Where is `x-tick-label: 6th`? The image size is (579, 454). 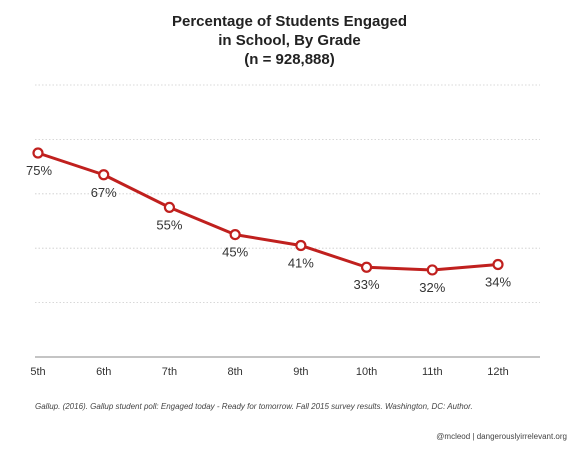 x-tick-label: 6th is located at coordinates (103, 372).